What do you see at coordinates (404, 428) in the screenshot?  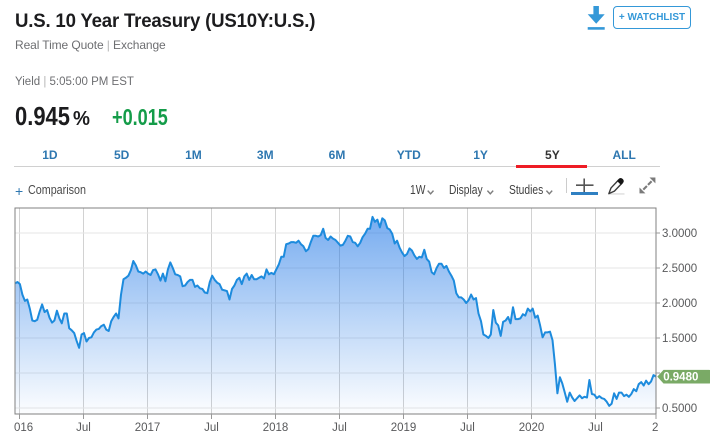 I see `svg-text: 2019` at bounding box center [404, 428].